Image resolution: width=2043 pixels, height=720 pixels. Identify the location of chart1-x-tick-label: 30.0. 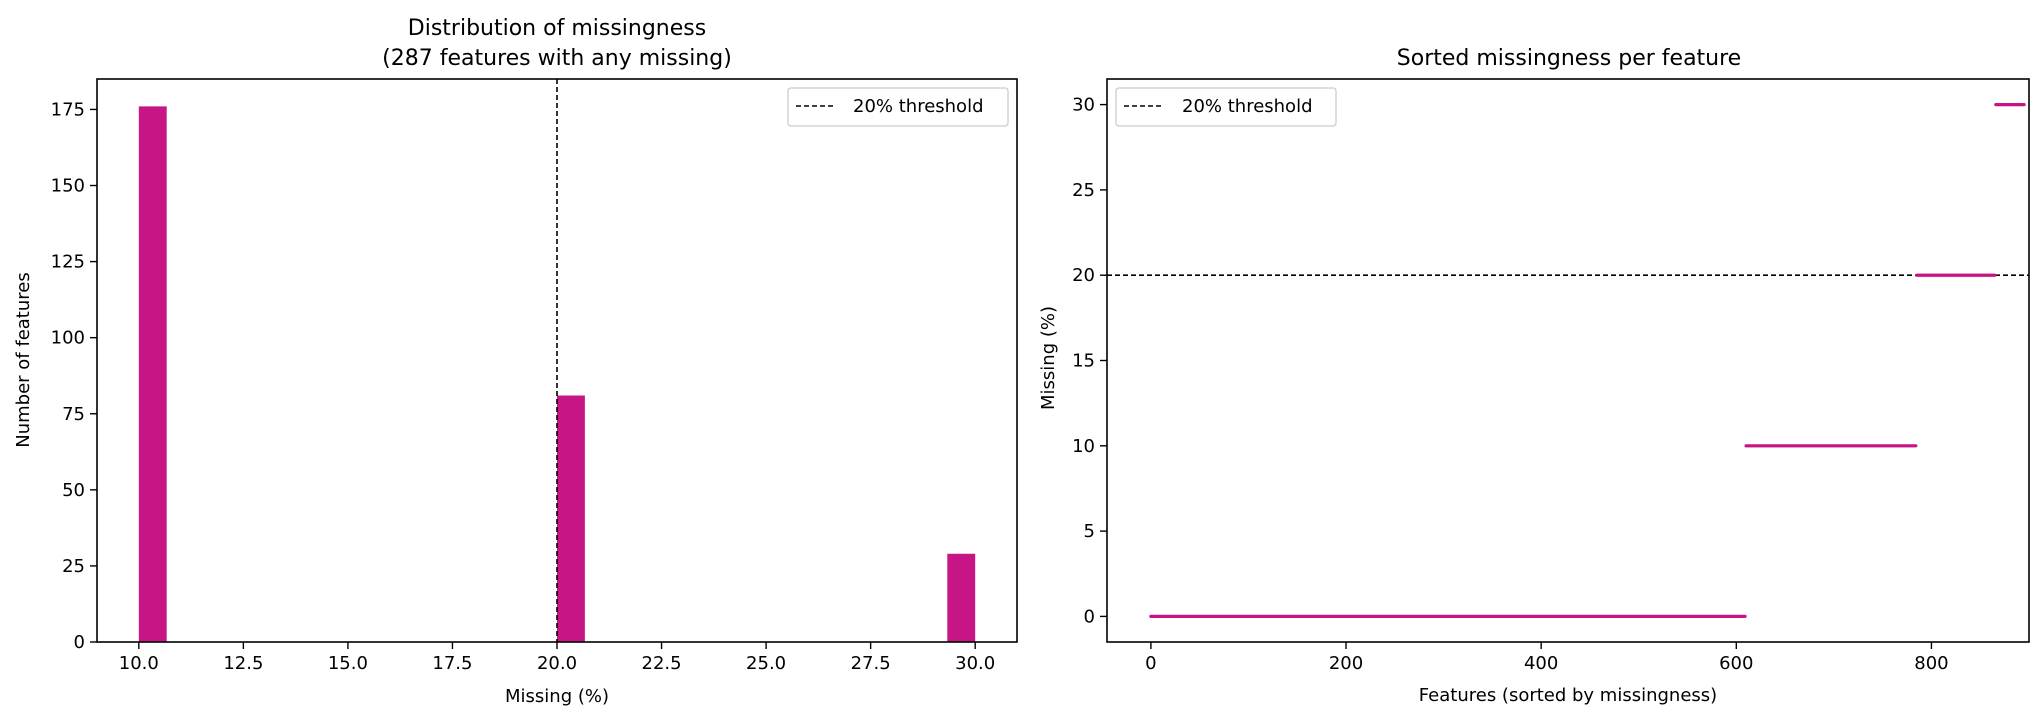
(975, 663).